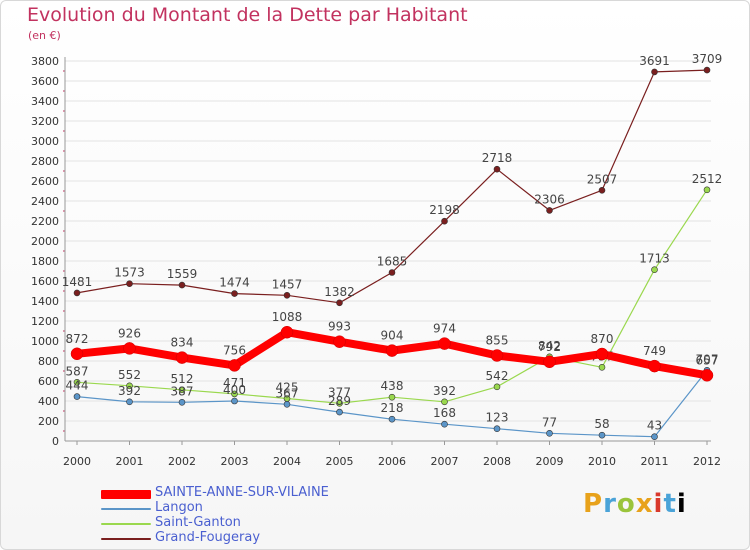 Image resolution: width=750 pixels, height=550 pixels. I want to click on legend-swatch, so click(126, 509).